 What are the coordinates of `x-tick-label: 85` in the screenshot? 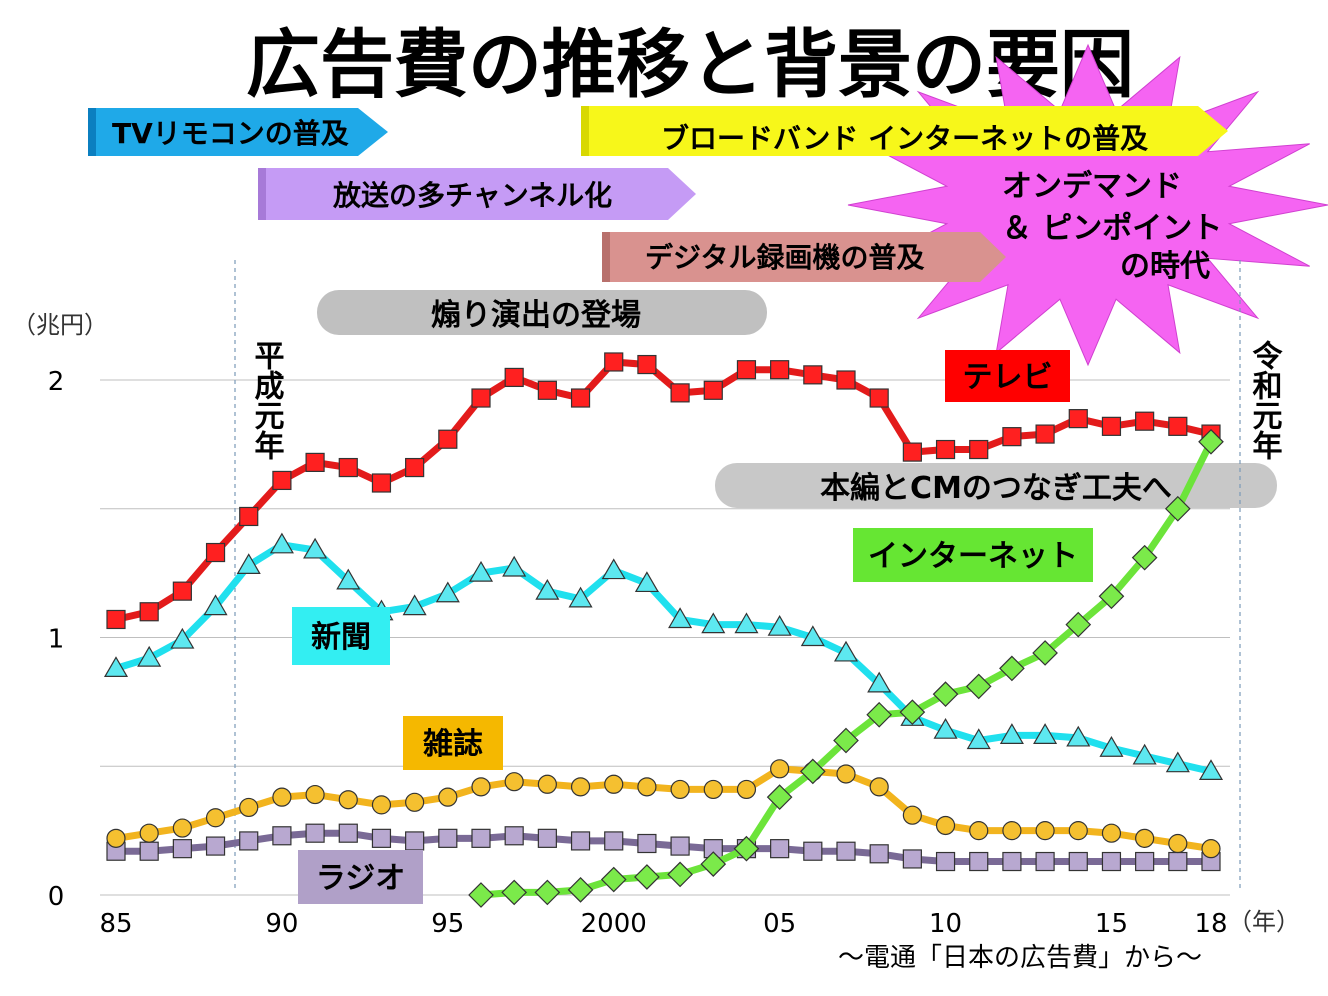 It's located at (115, 924).